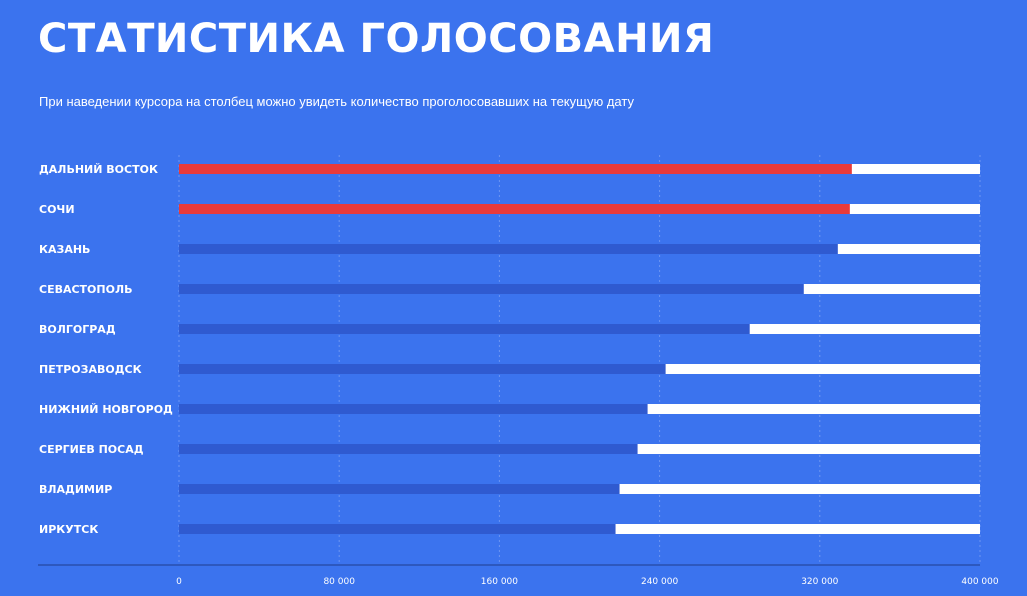  I want to click on bar-row: ИРКУТСК, so click(509, 529).